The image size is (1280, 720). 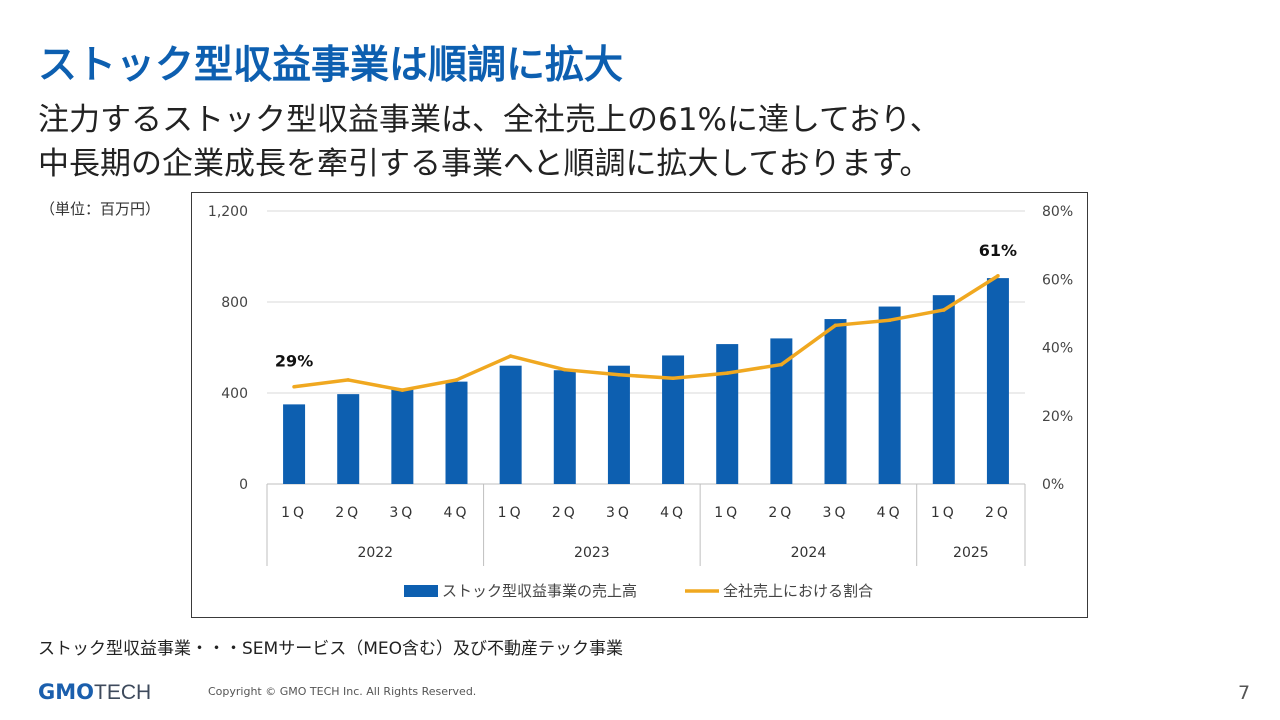 What do you see at coordinates (234, 394) in the screenshot?
I see `left-tick-label: 400` at bounding box center [234, 394].